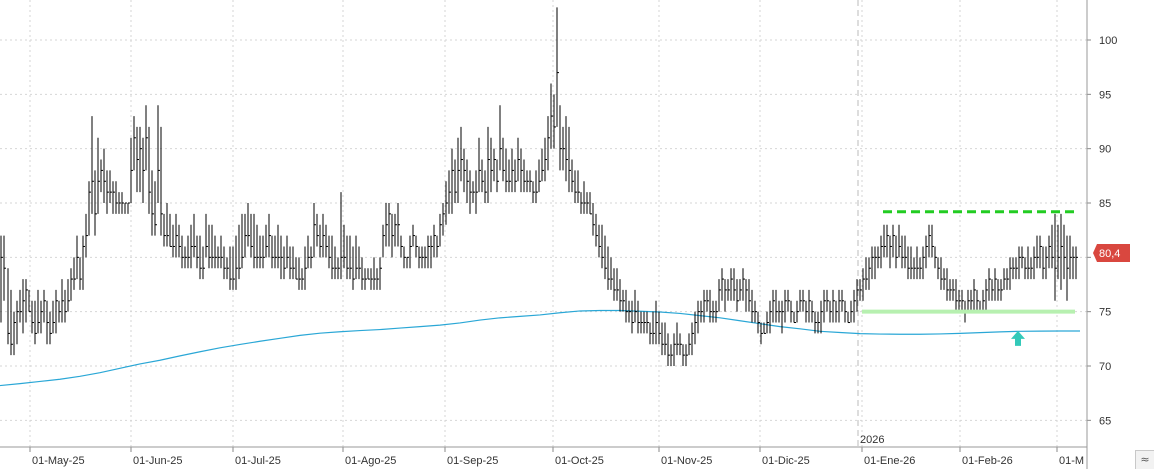  I want to click on y-tick-label: 85, so click(1105, 204).